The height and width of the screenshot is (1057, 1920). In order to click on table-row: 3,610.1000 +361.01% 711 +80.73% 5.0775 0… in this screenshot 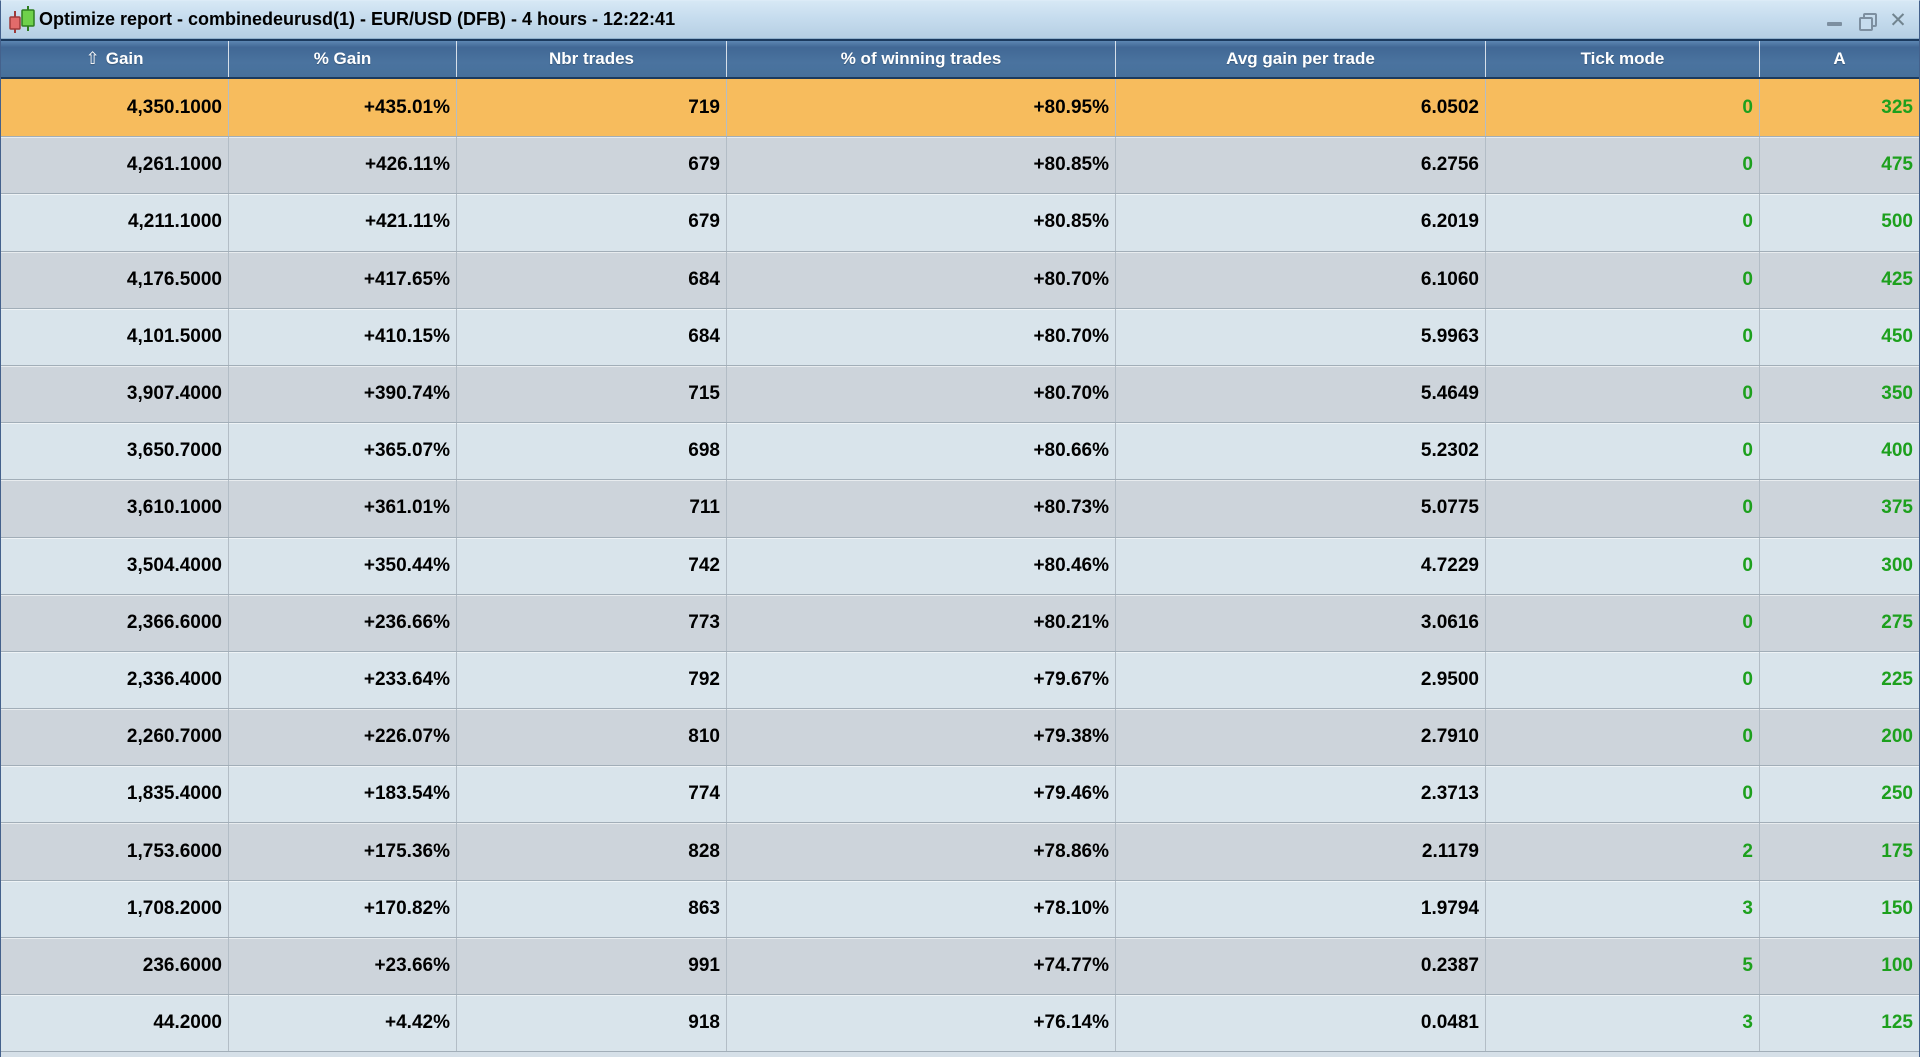, I will do `click(960, 508)`.